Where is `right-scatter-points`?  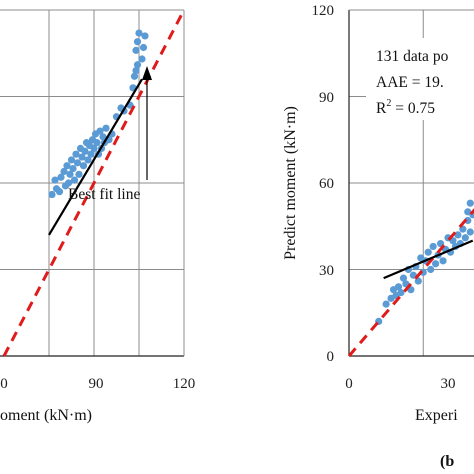 right-scatter-points is located at coordinates (424, 262).